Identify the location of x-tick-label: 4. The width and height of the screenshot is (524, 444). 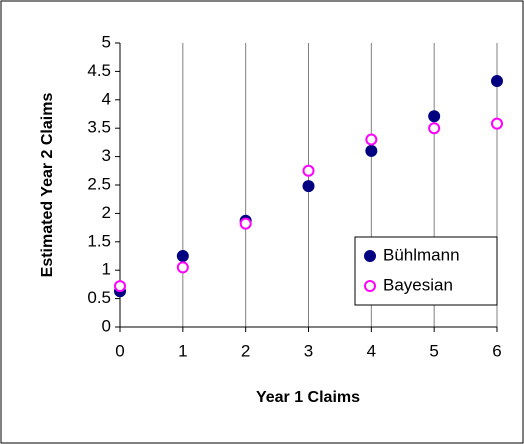
(371, 350).